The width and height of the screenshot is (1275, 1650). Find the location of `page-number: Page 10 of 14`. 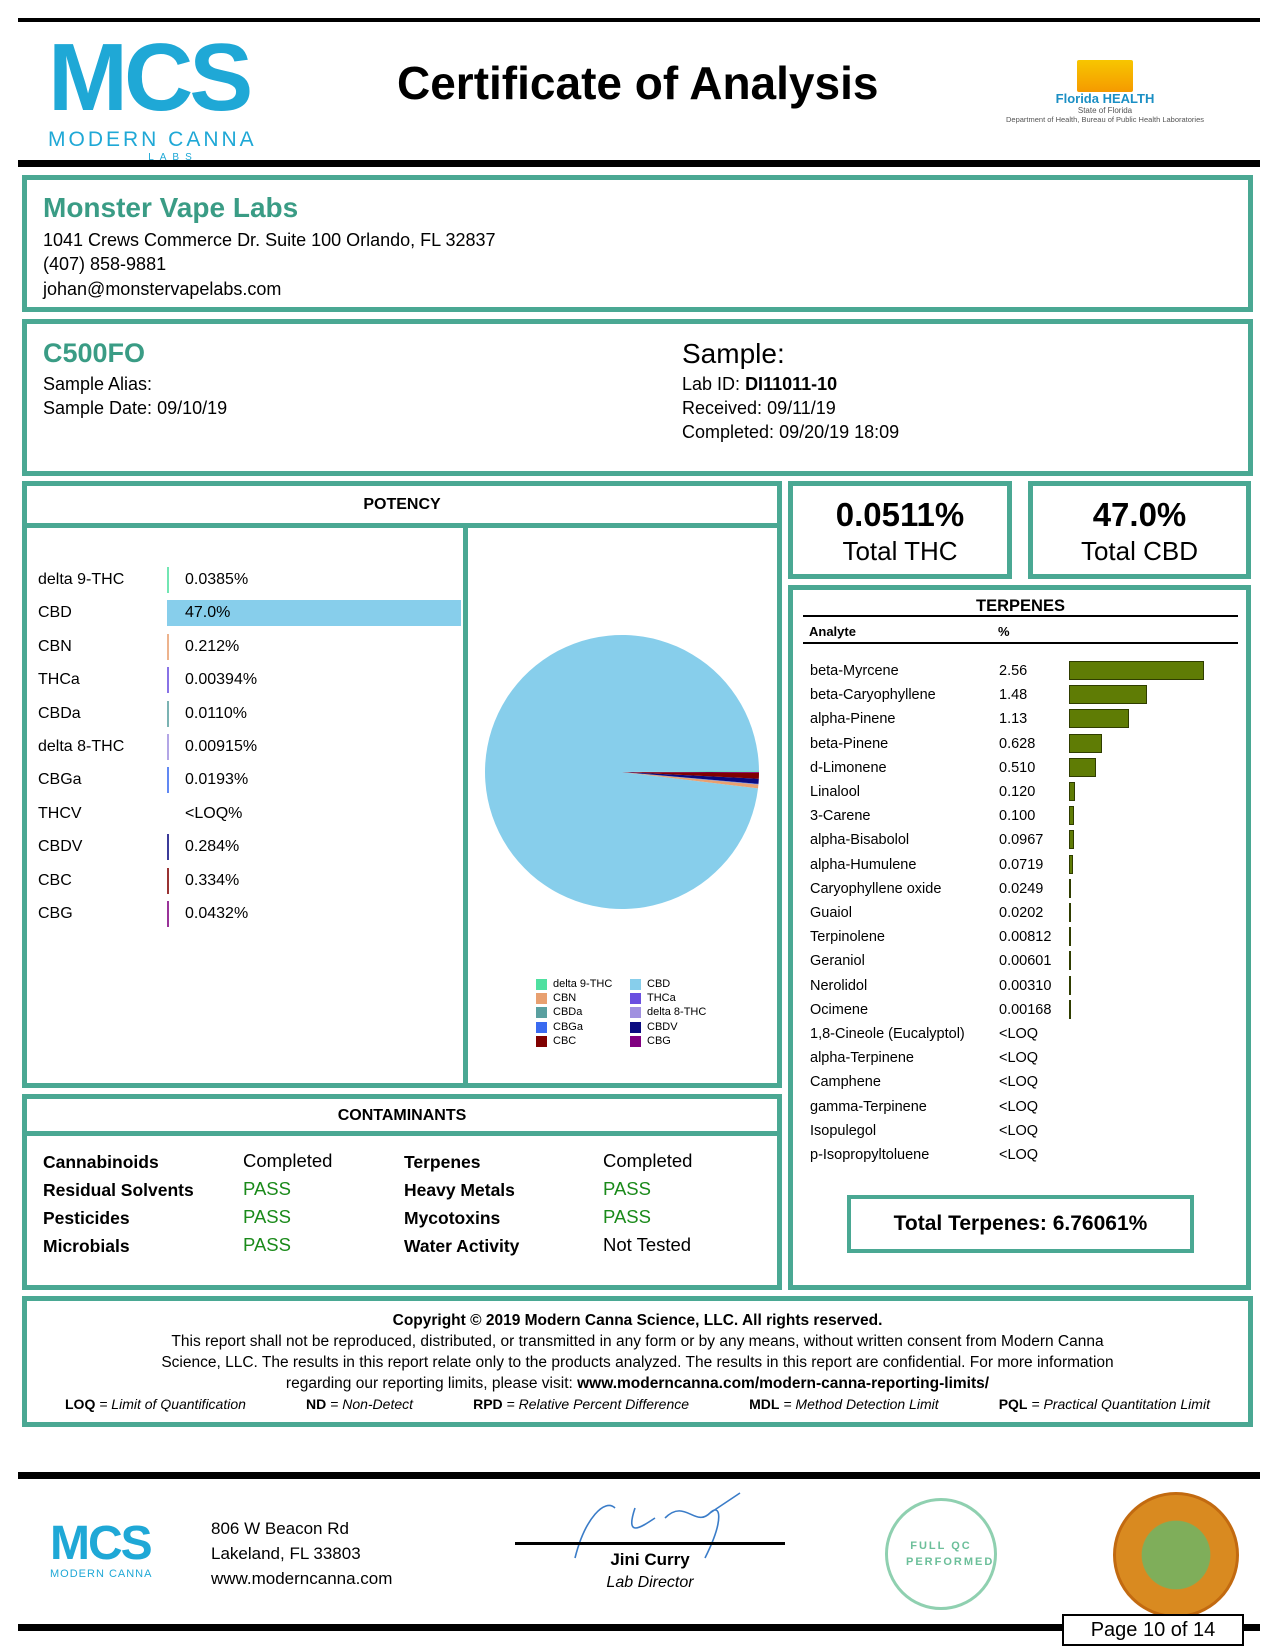

page-number: Page 10 of 14 is located at coordinates (1153, 1630).